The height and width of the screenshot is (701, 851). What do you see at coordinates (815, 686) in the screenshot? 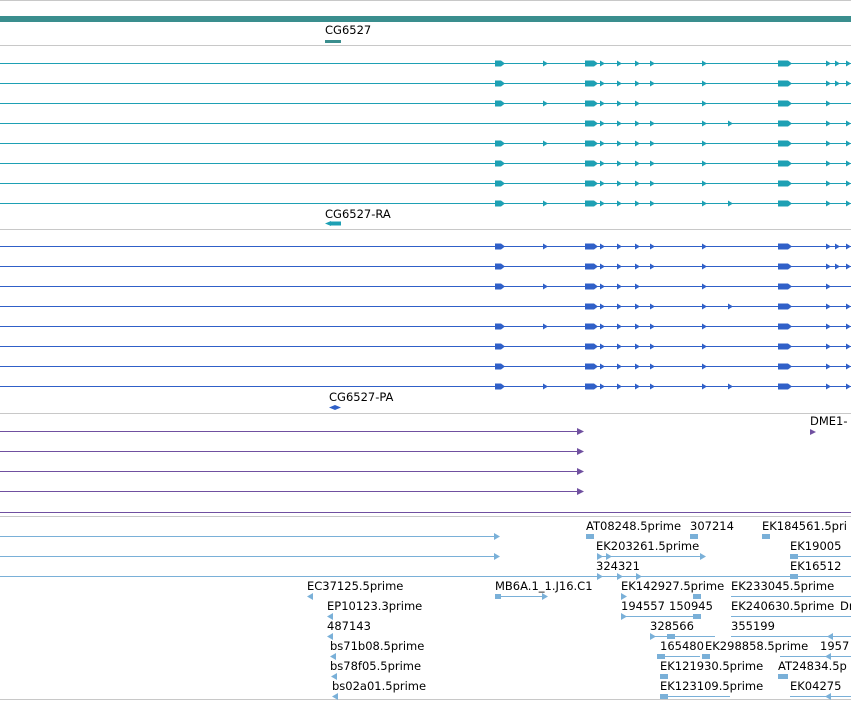
I see `est-label: EK04275` at bounding box center [815, 686].